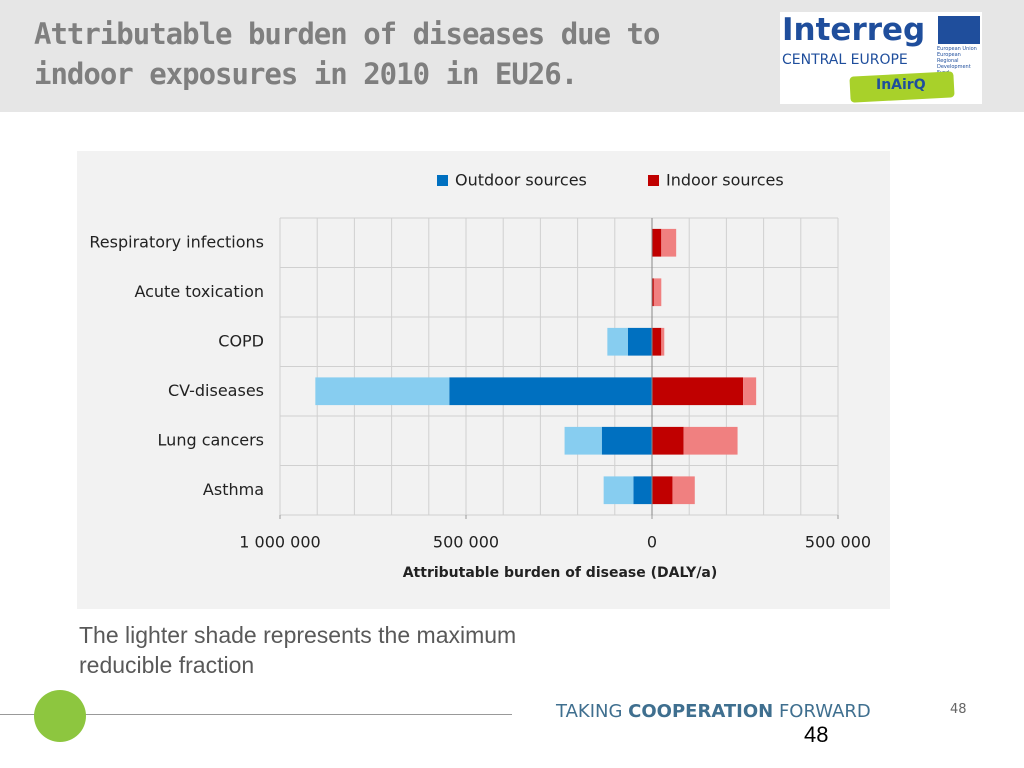  I want to click on legend-label: Outdoor sources, so click(521, 180).